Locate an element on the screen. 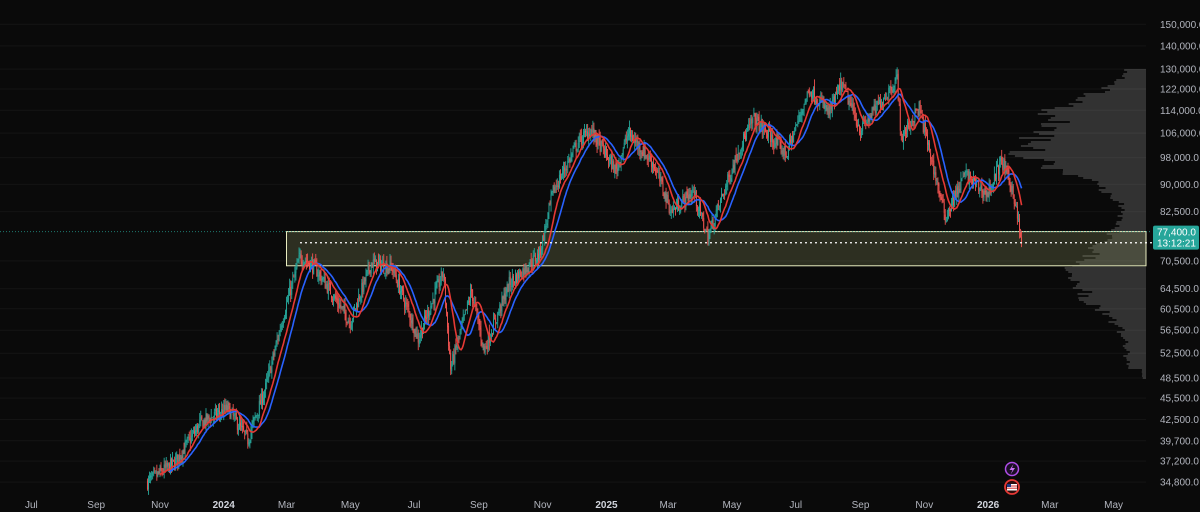 The height and width of the screenshot is (512, 1200). support-zone is located at coordinates (716, 249).